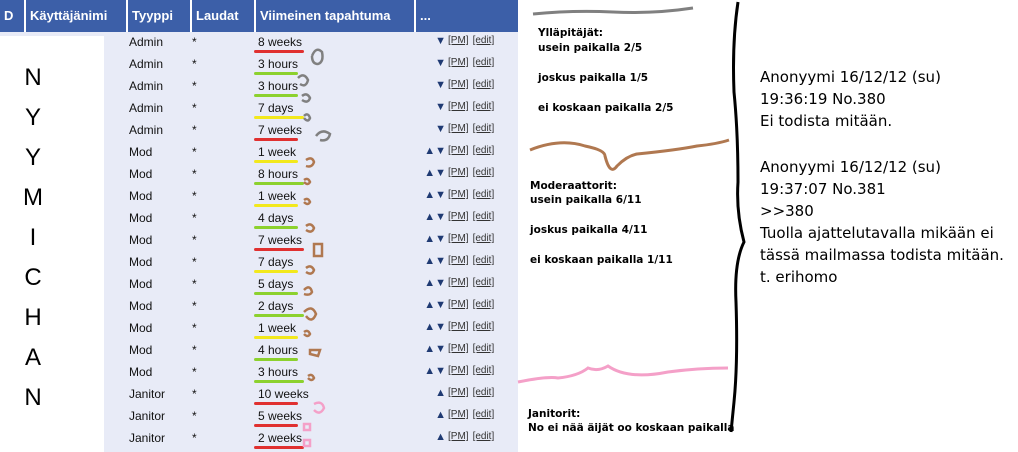  I want to click on redacted-letter: Y, so click(32, 117).